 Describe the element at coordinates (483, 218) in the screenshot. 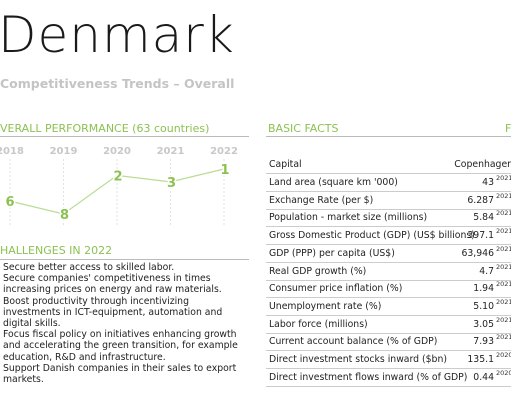

I see `fact-value: 5.84` at that location.